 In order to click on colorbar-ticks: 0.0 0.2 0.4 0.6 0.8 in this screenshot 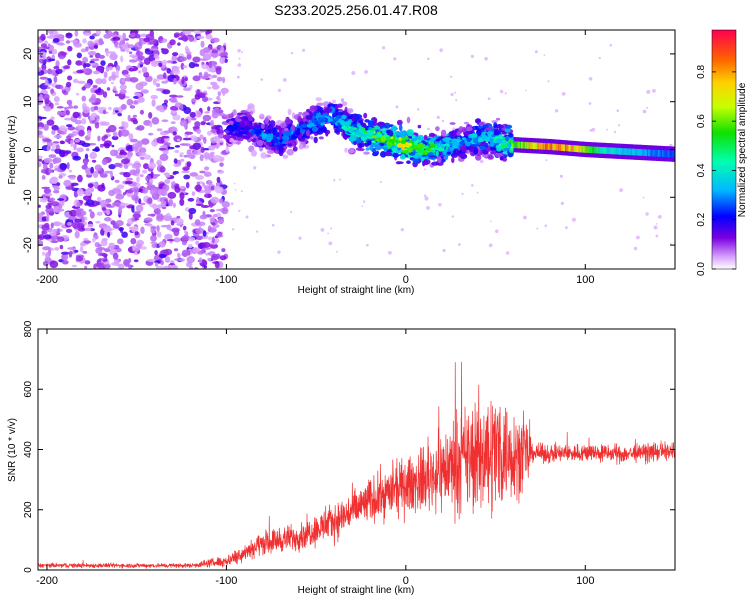, I will do `click(716, 170)`.